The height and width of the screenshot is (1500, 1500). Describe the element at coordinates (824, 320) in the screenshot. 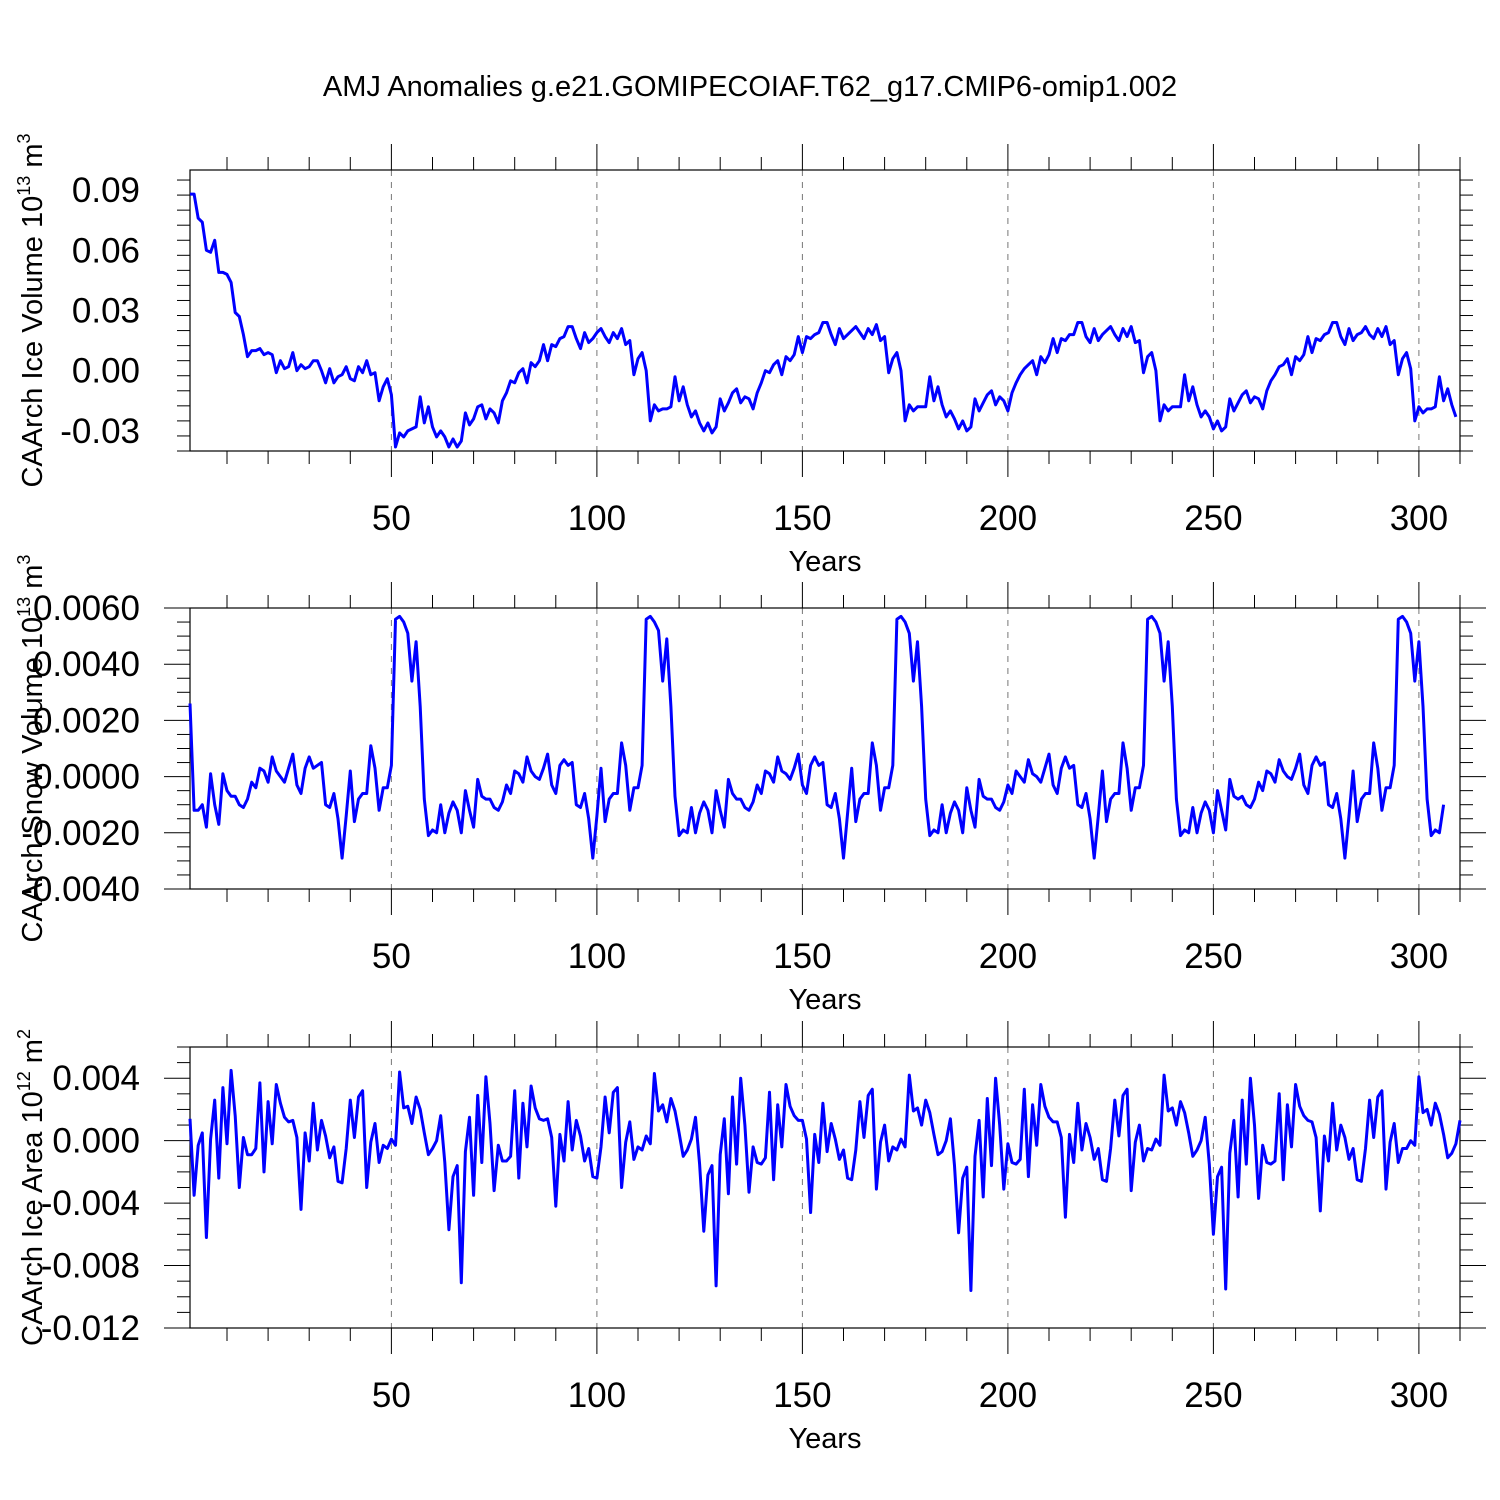

I see `series-line-ice-volume` at that location.